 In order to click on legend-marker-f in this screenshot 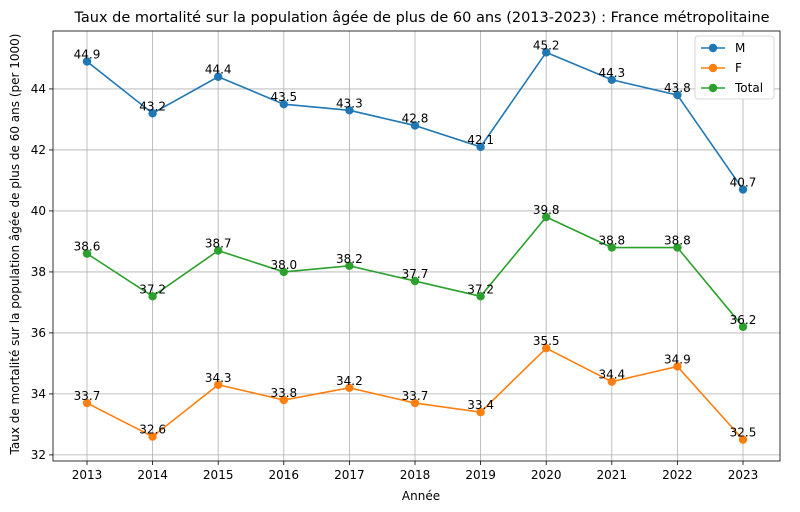, I will do `click(713, 68)`.